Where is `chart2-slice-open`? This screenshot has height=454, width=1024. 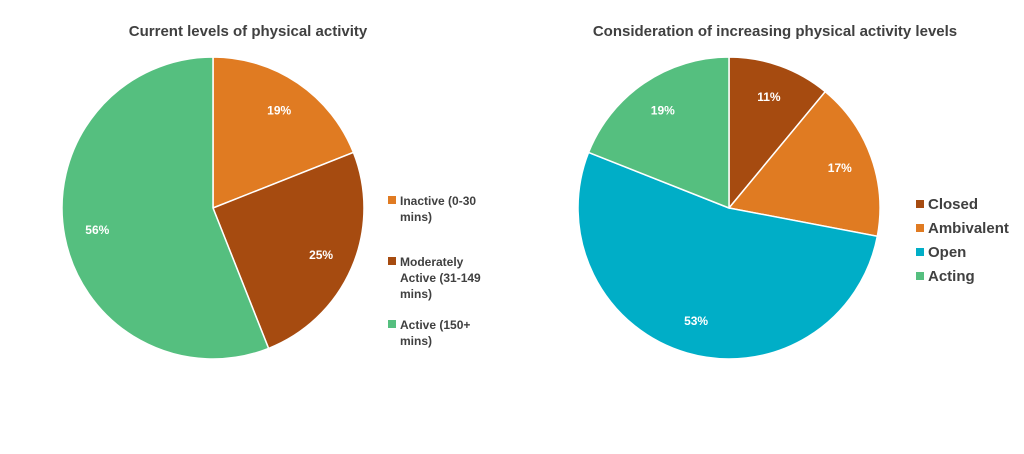
chart2-slice-open is located at coordinates (728, 255).